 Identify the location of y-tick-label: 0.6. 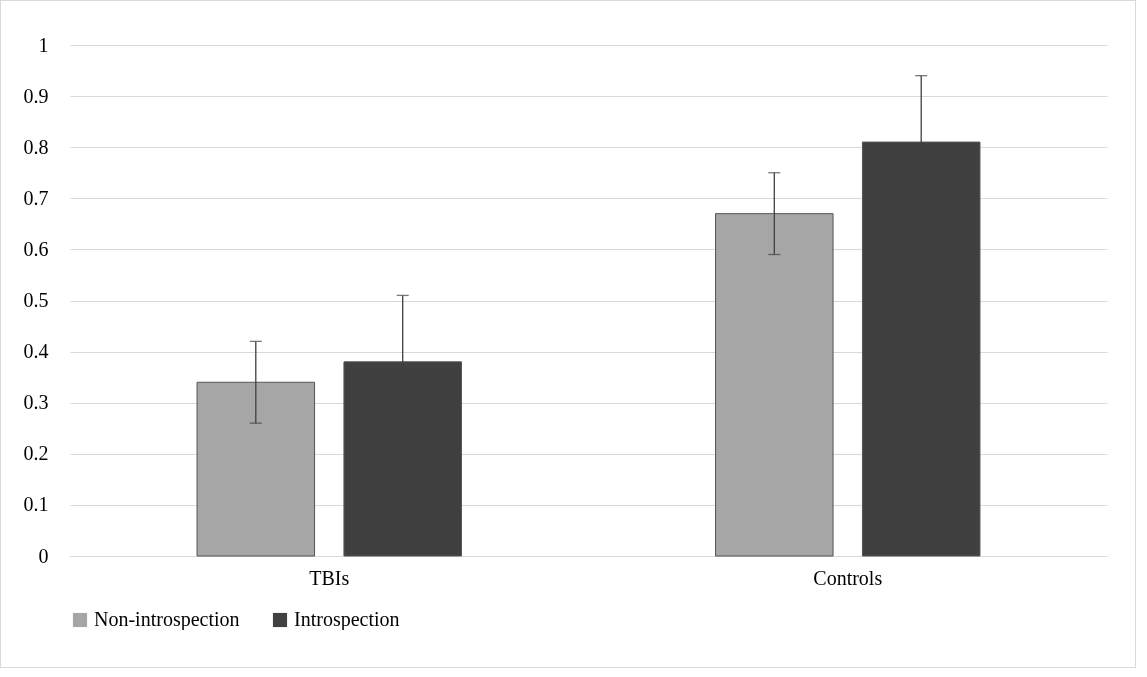
(36, 248).